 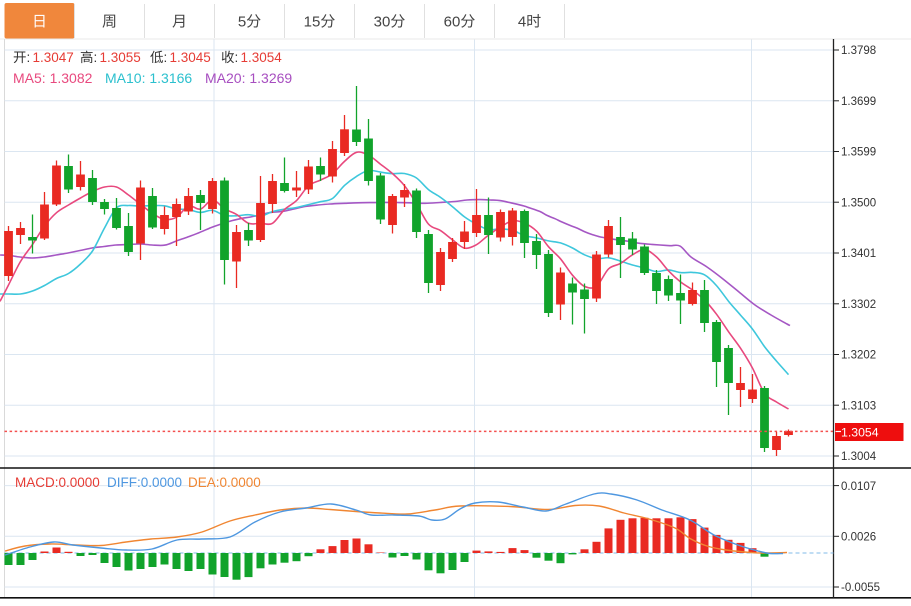 I want to click on svg-text: 1, so click(x=308, y=22).